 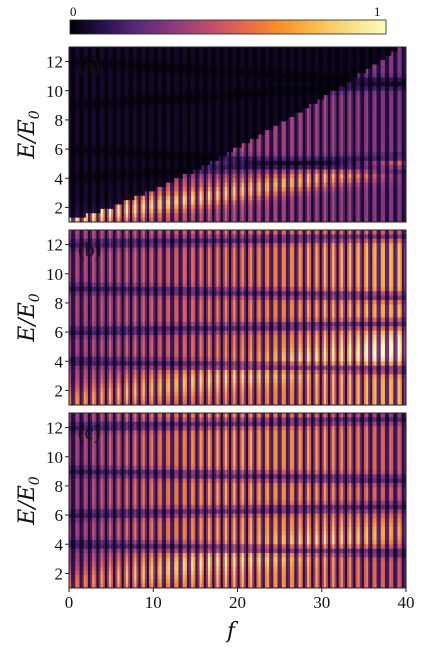 What do you see at coordinates (232, 631) in the screenshot?
I see `x-axis-label: f` at bounding box center [232, 631].